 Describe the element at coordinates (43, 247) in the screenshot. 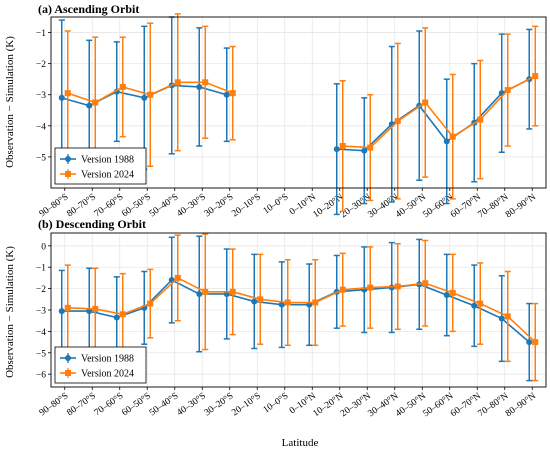

I see `y-tick-label: 0` at that location.